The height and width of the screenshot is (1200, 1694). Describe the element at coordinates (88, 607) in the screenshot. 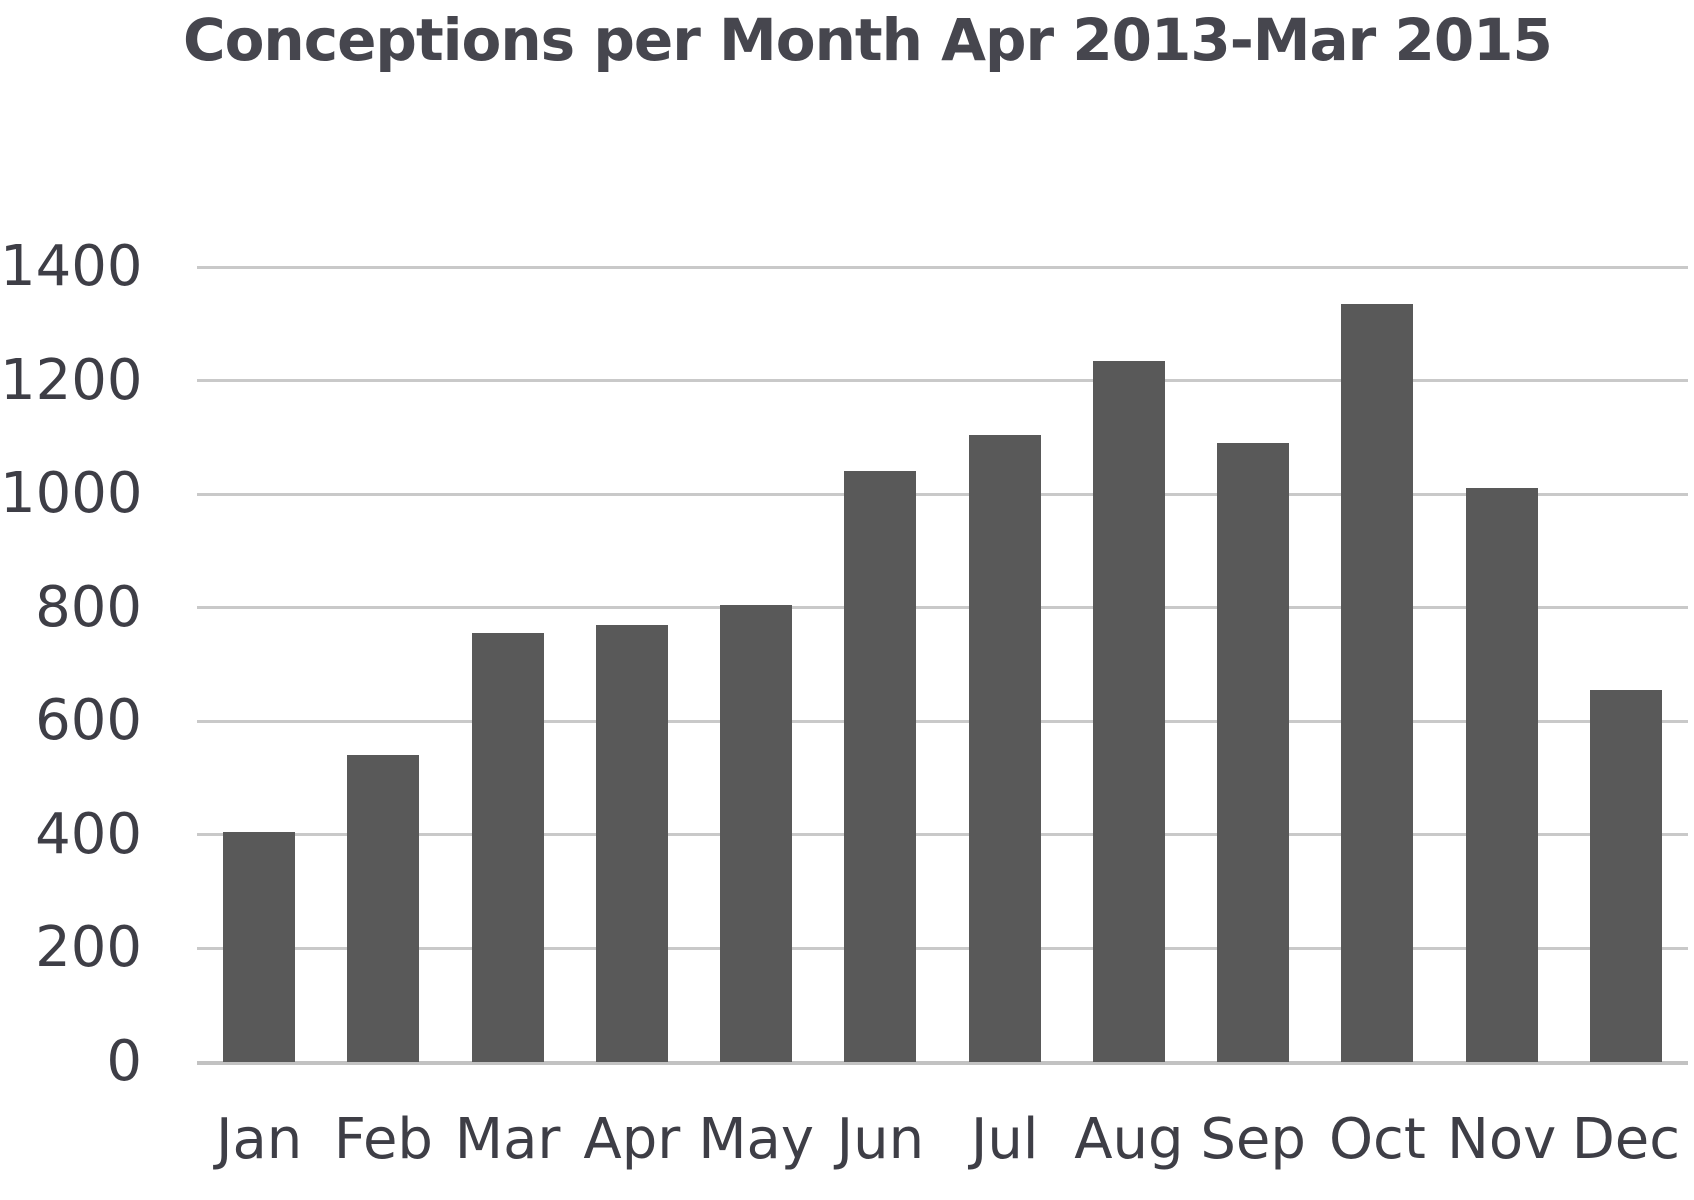

I see `y-tick-label-800: 800` at that location.